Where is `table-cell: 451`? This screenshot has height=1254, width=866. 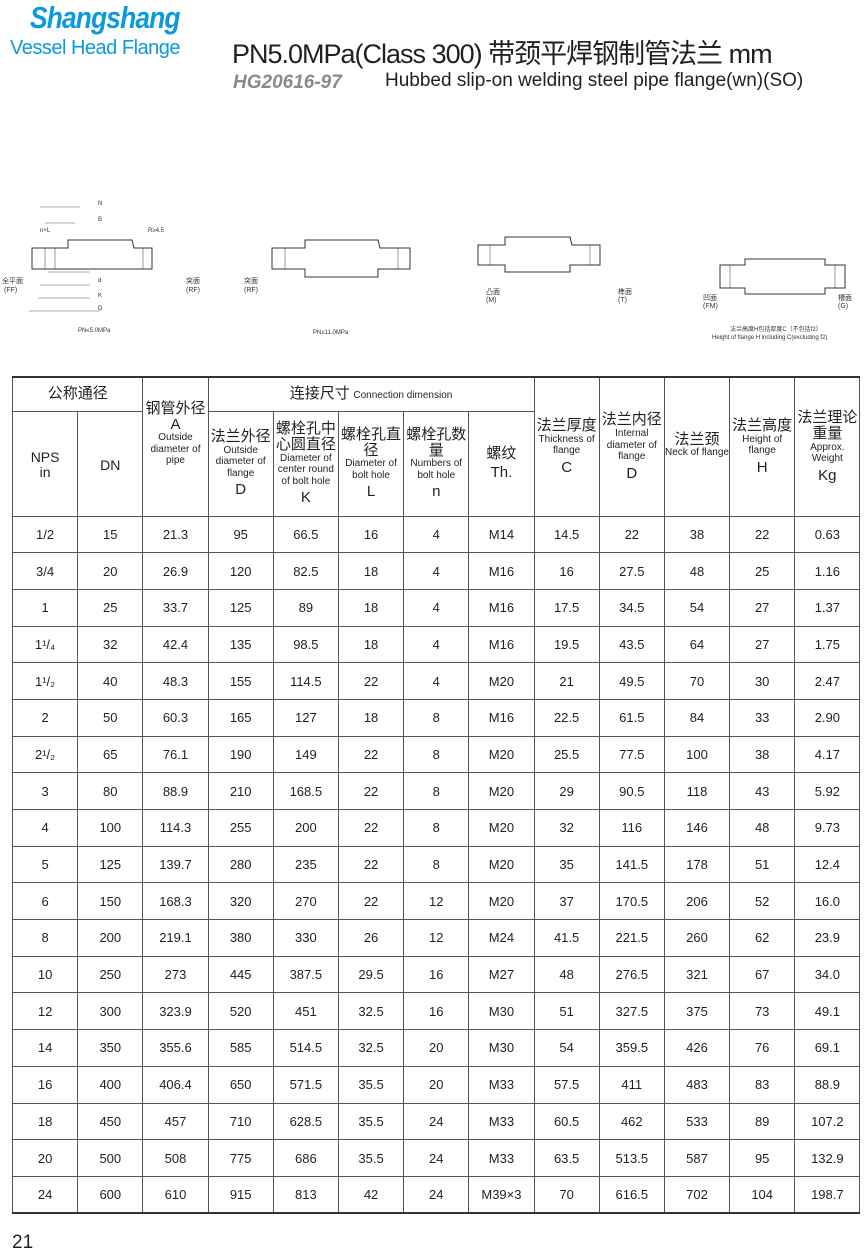 table-cell: 451 is located at coordinates (305, 1011).